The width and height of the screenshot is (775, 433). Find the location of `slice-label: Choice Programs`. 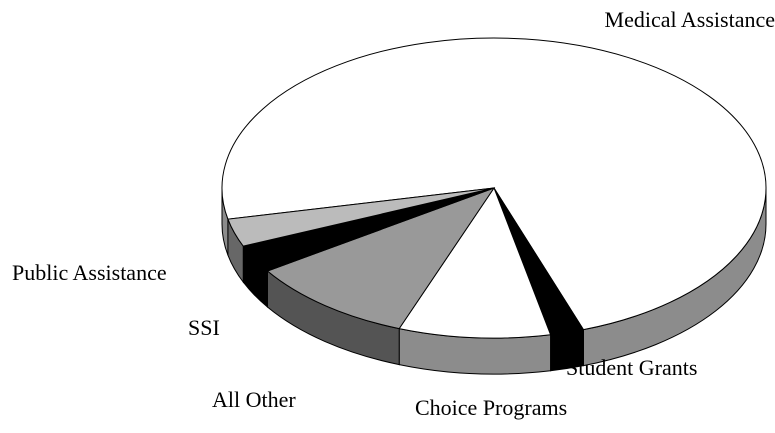

slice-label: Choice Programs is located at coordinates (491, 407).